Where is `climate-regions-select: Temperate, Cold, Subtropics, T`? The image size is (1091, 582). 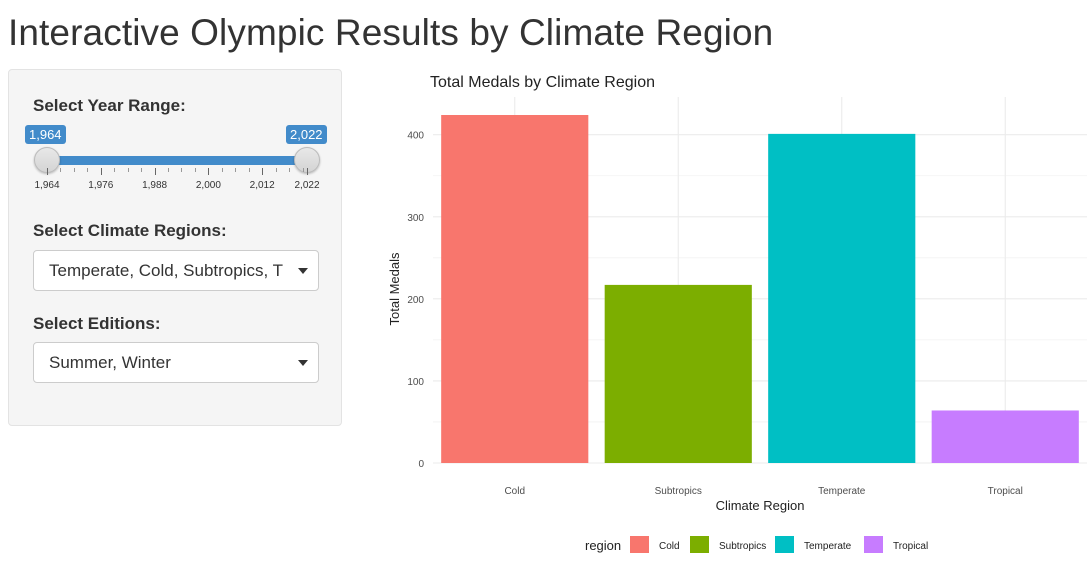
climate-regions-select: Temperate, Cold, Subtropics, T is located at coordinates (176, 270).